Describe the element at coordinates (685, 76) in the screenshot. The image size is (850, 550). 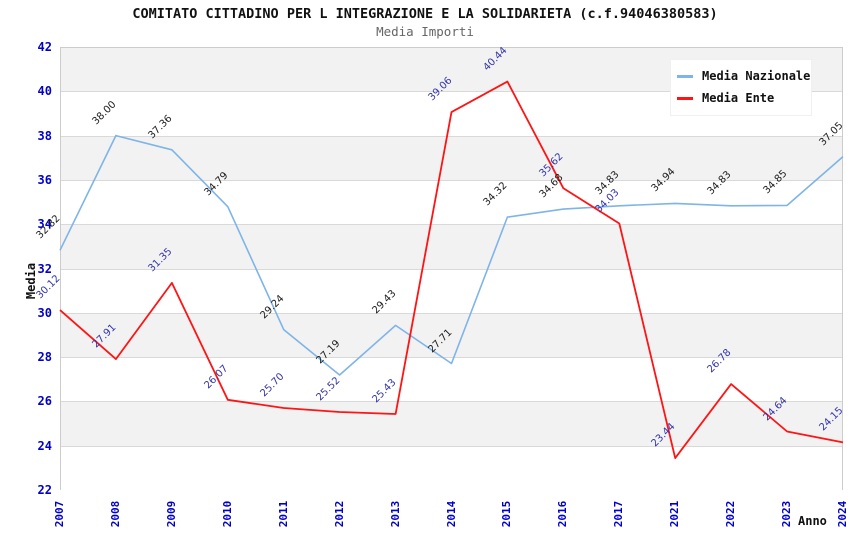
I see `legend-swatch-media-nazionale` at that location.